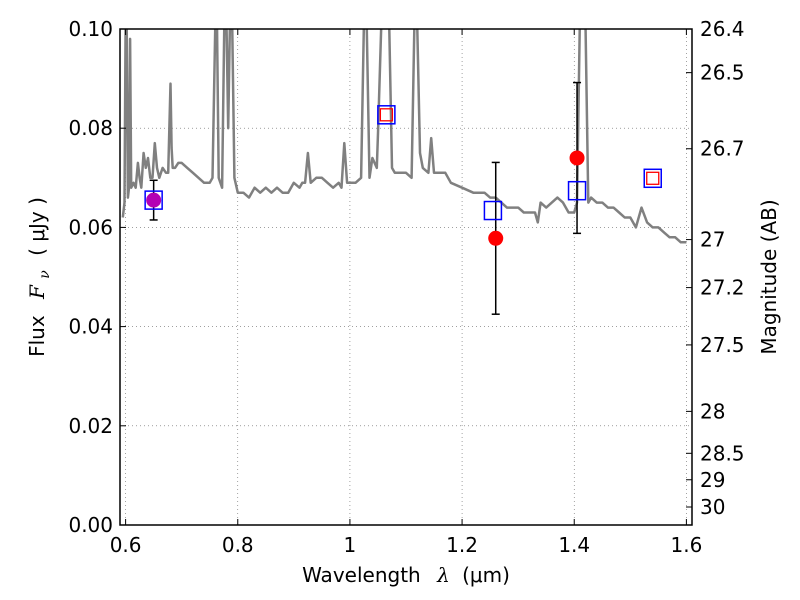  I want to click on x-tick-label: 0.6, so click(126, 545).